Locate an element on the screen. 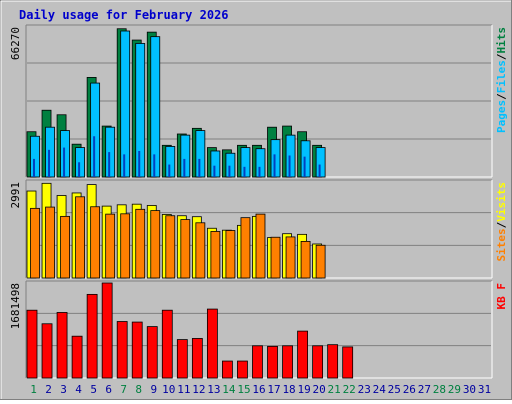  x-tick-label: 1 is located at coordinates (33, 389).